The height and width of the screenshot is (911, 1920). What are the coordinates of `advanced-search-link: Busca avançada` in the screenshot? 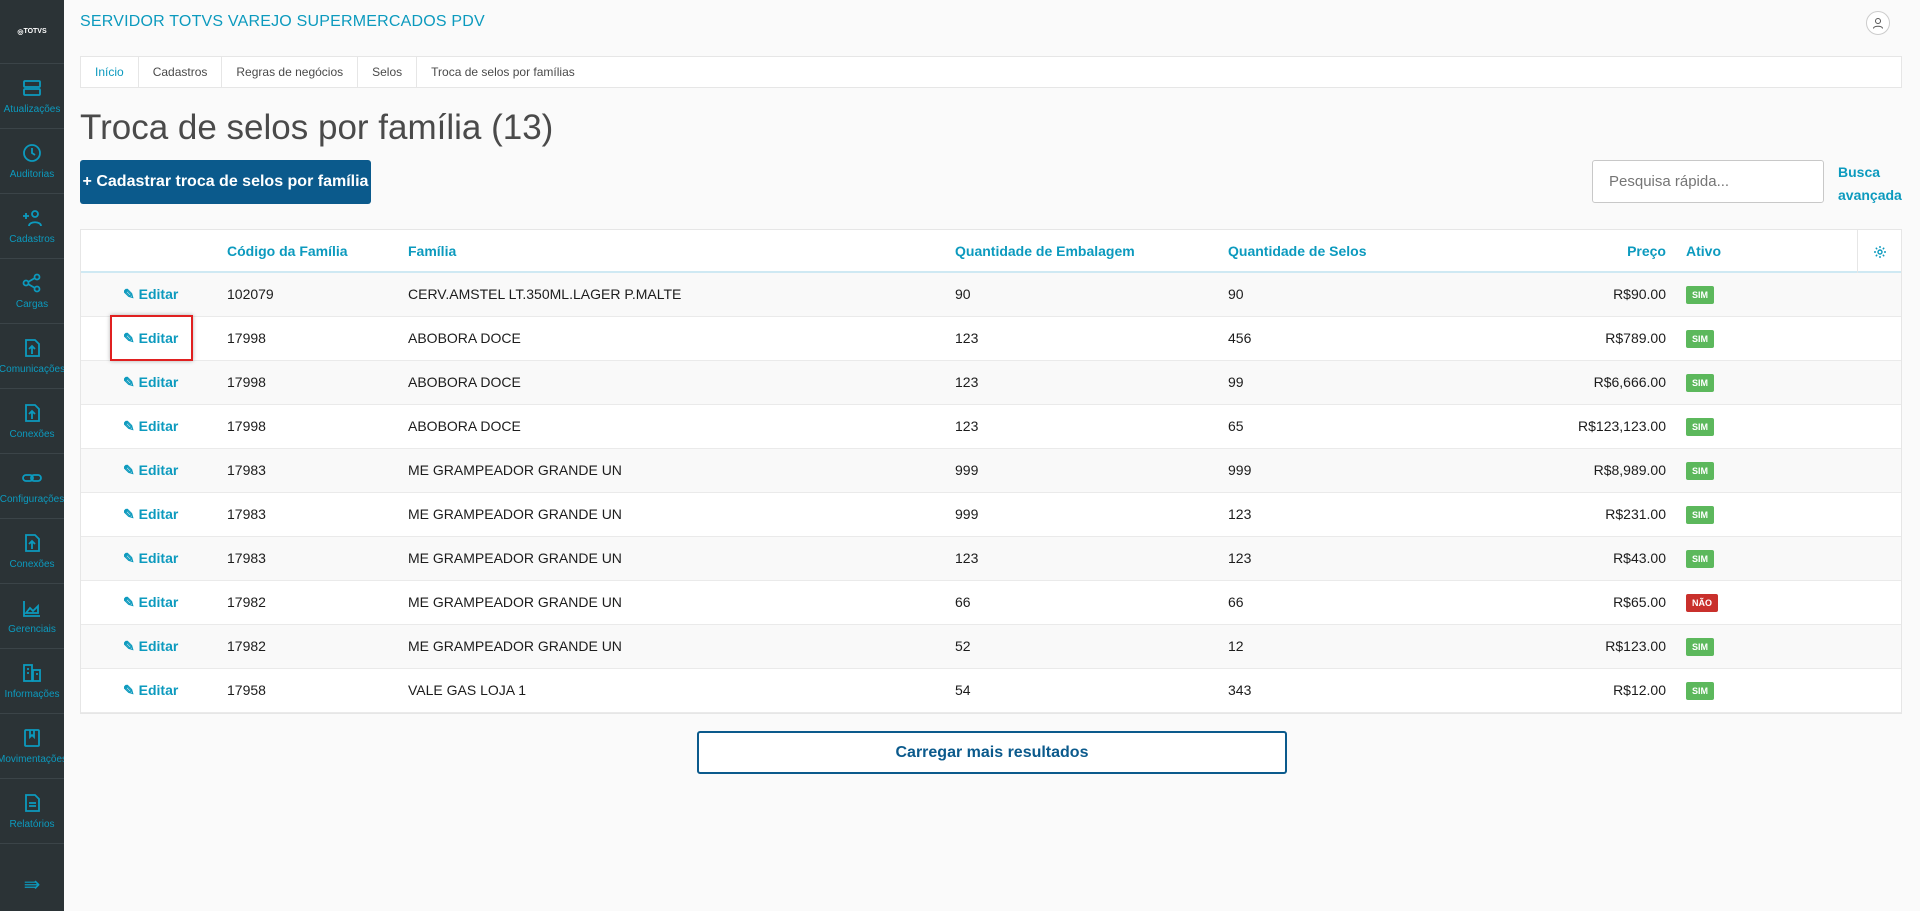 It's located at (1870, 184).